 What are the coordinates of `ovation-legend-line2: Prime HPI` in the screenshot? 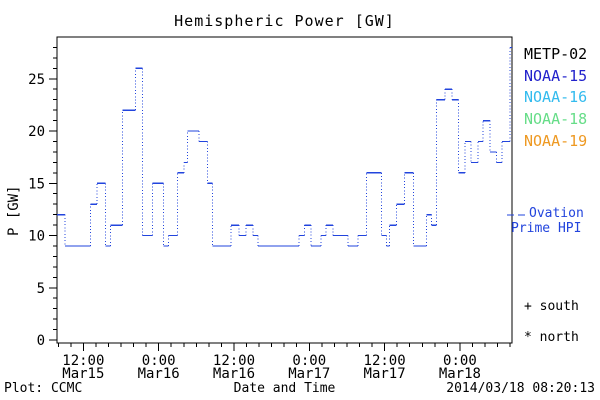 It's located at (546, 228).